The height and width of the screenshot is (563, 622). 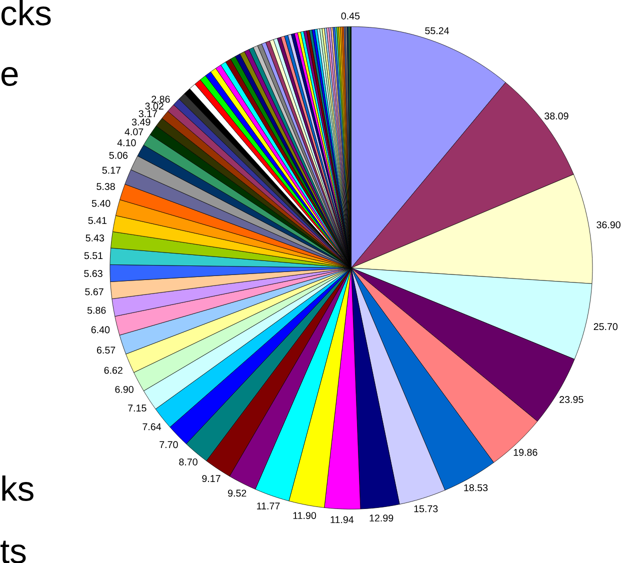 I want to click on data-label: 11.90, so click(x=304, y=515).